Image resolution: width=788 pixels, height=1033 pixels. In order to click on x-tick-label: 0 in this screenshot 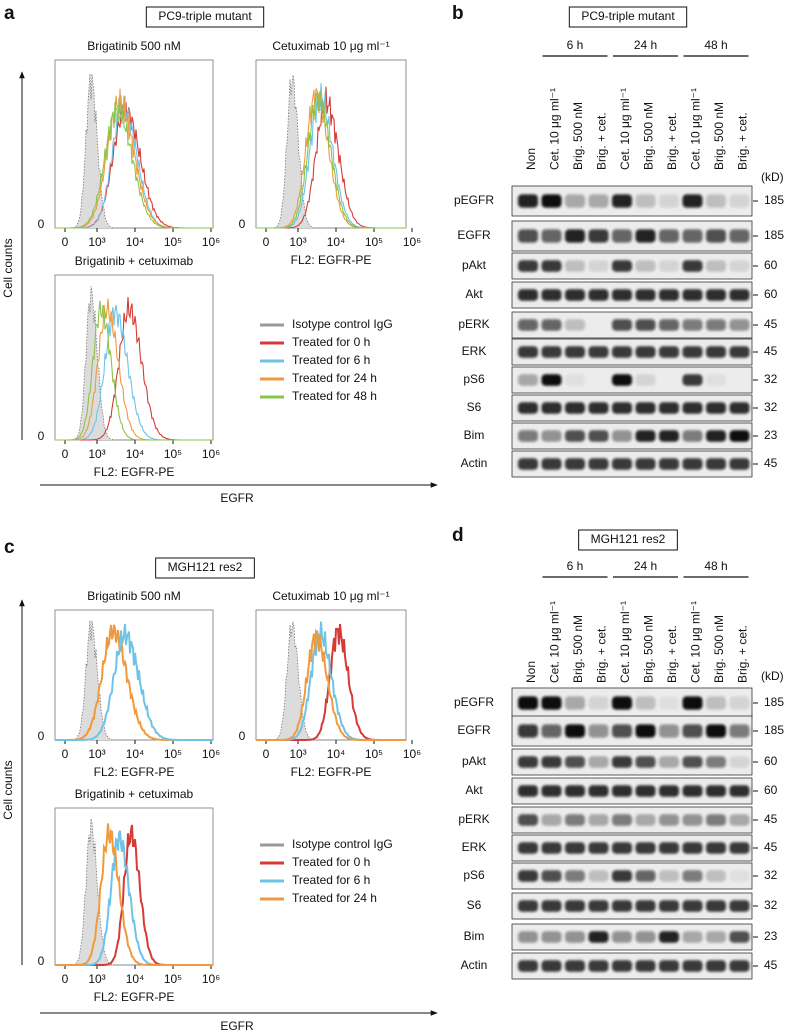, I will do `click(65, 242)`.